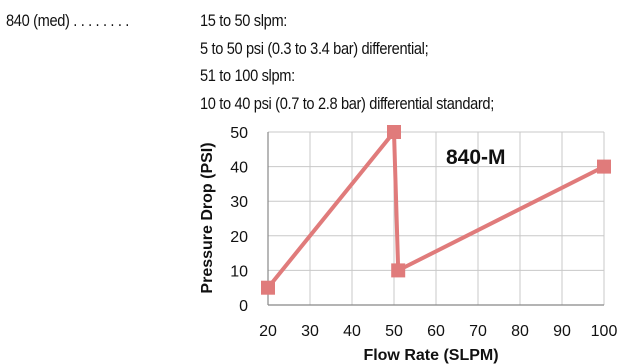  What do you see at coordinates (239, 202) in the screenshot?
I see `y-tick-label: 30` at bounding box center [239, 202].